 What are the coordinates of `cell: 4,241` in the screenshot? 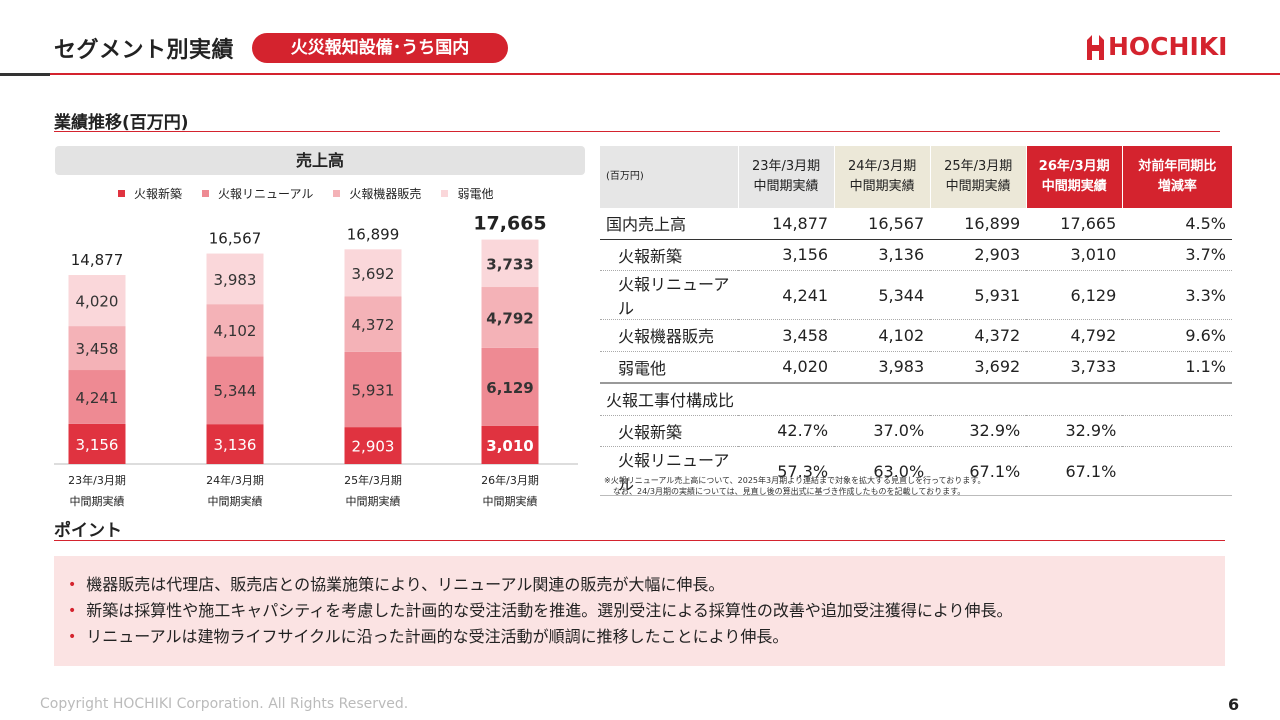 It's located at (786, 295).